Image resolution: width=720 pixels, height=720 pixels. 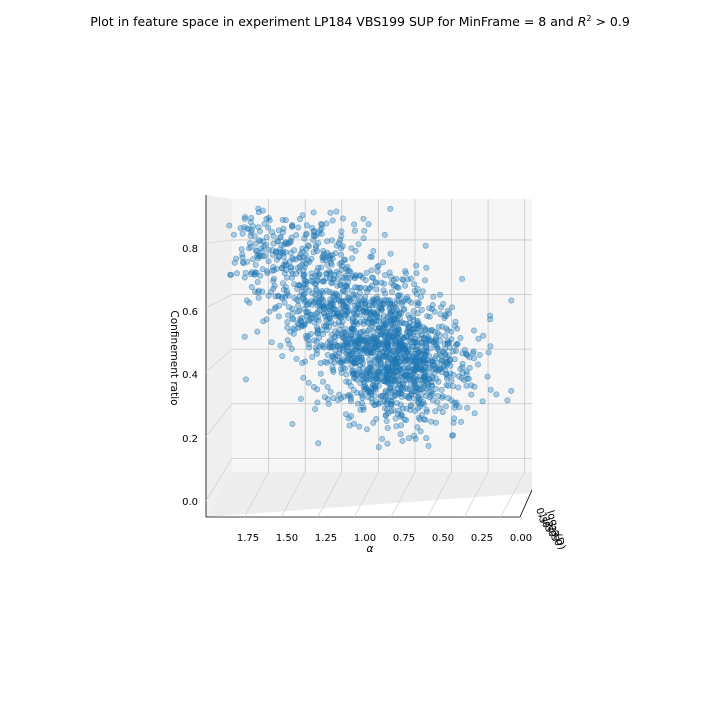 What do you see at coordinates (476, 494) in the screenshot?
I see `floor-gridline` at bounding box center [476, 494].